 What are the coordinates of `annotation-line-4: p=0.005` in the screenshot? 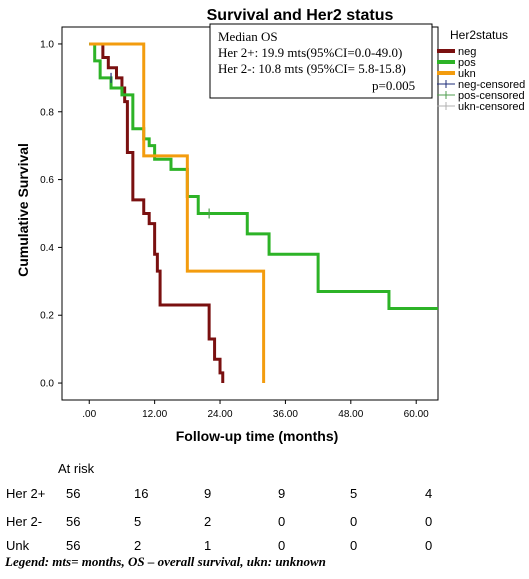 It's located at (393, 85).